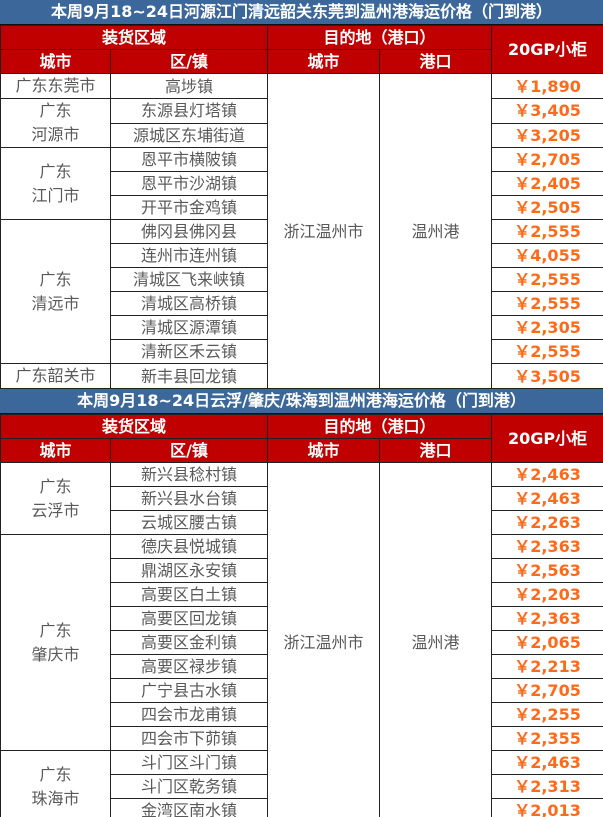  I want to click on table-row: 四会市龙甫镇 ￥2,255, so click(302, 714).